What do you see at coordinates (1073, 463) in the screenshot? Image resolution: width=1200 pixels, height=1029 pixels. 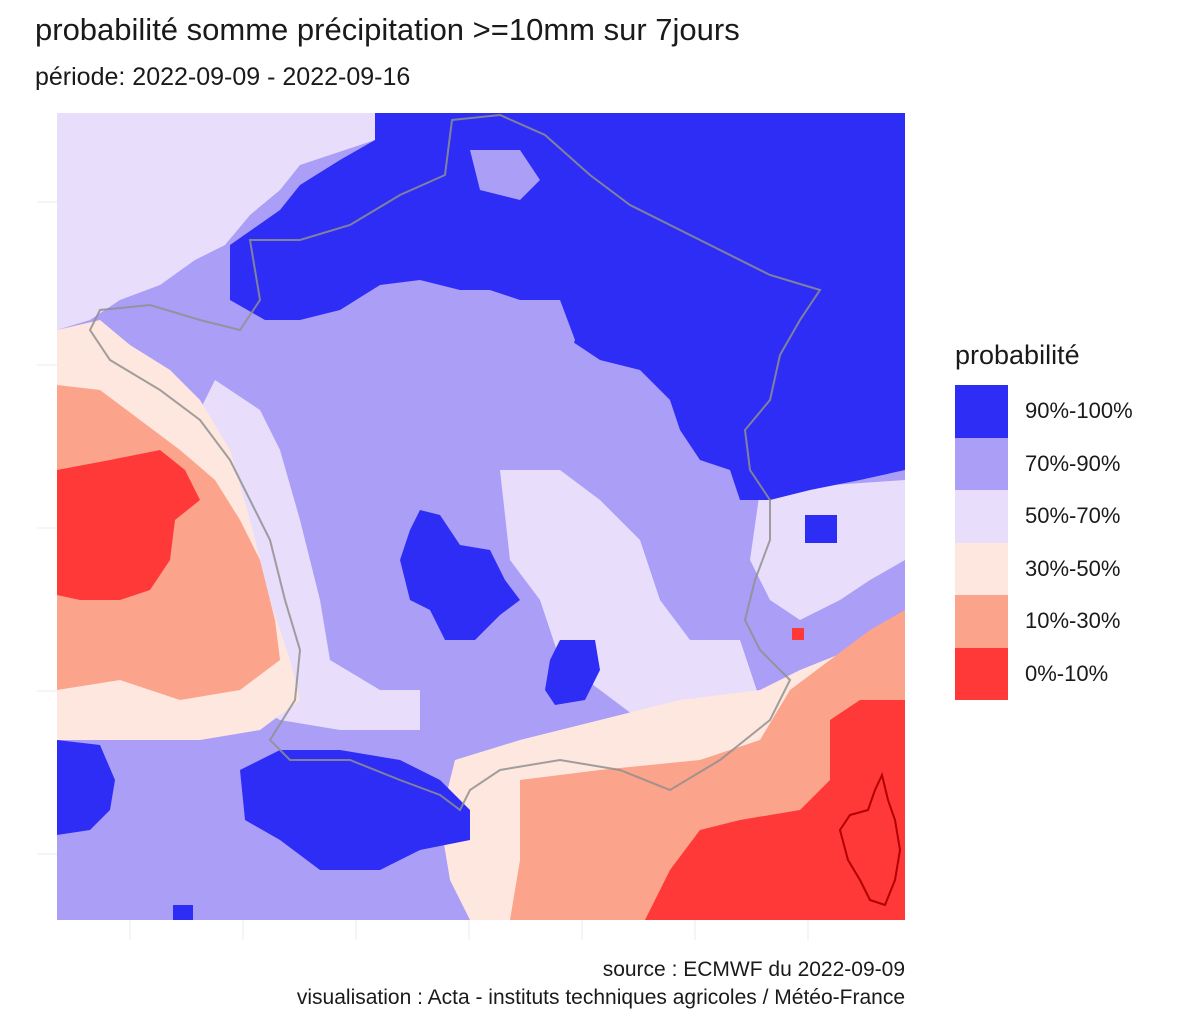 I see `legend-label: 70%-90%` at bounding box center [1073, 463].